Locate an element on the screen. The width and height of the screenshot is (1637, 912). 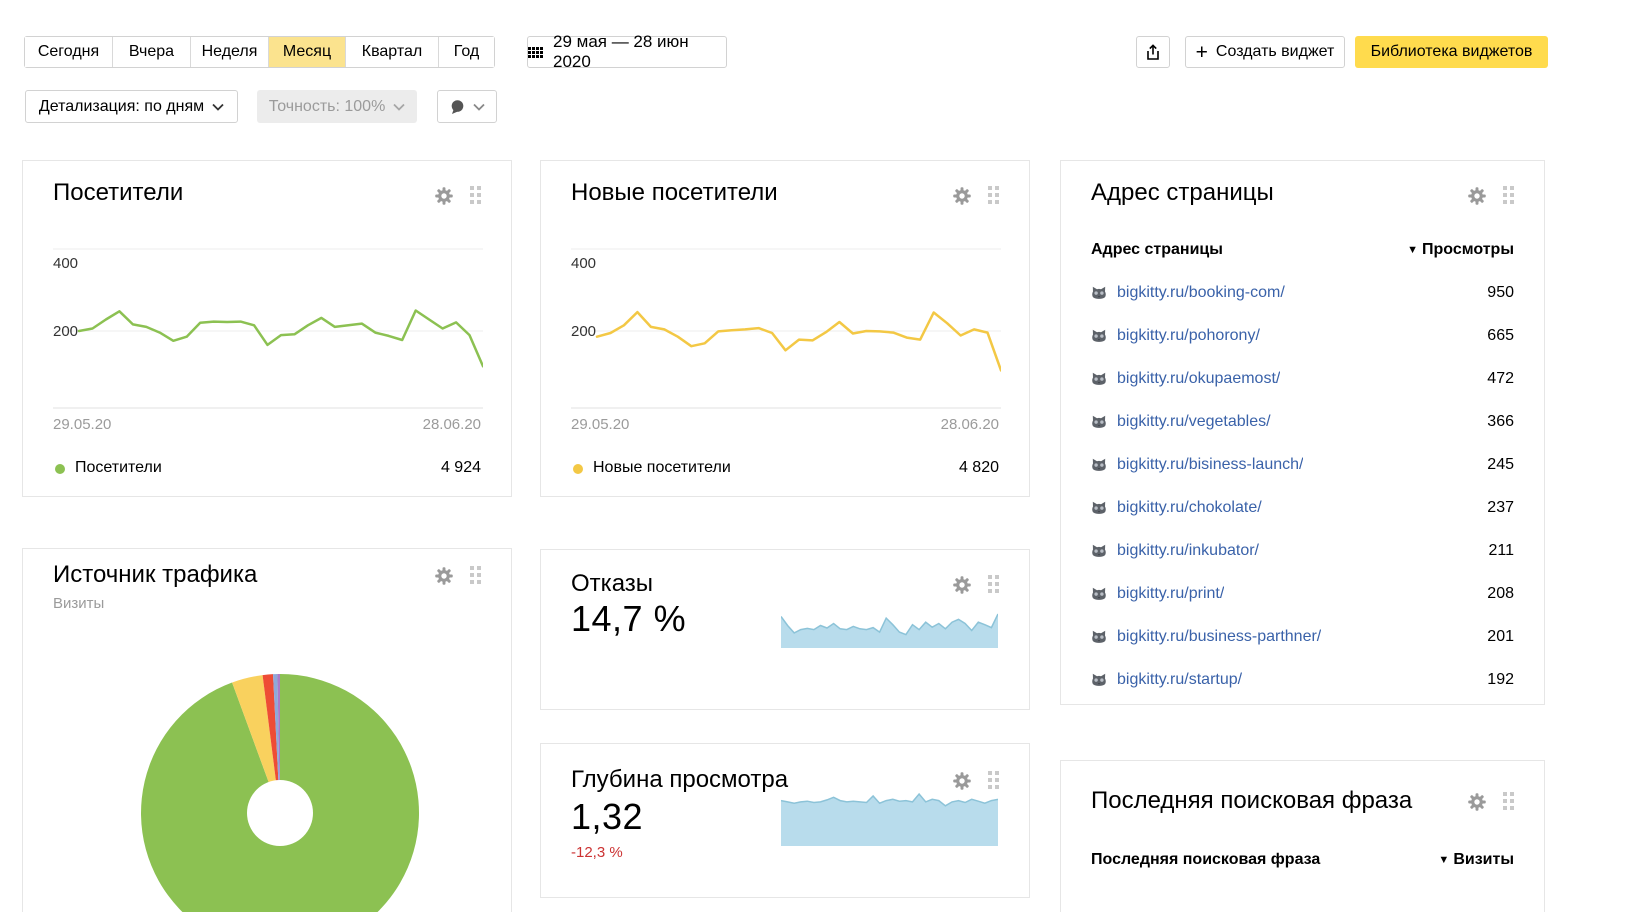
widget-title: Последняя поисковая фраза is located at coordinates (1252, 800).